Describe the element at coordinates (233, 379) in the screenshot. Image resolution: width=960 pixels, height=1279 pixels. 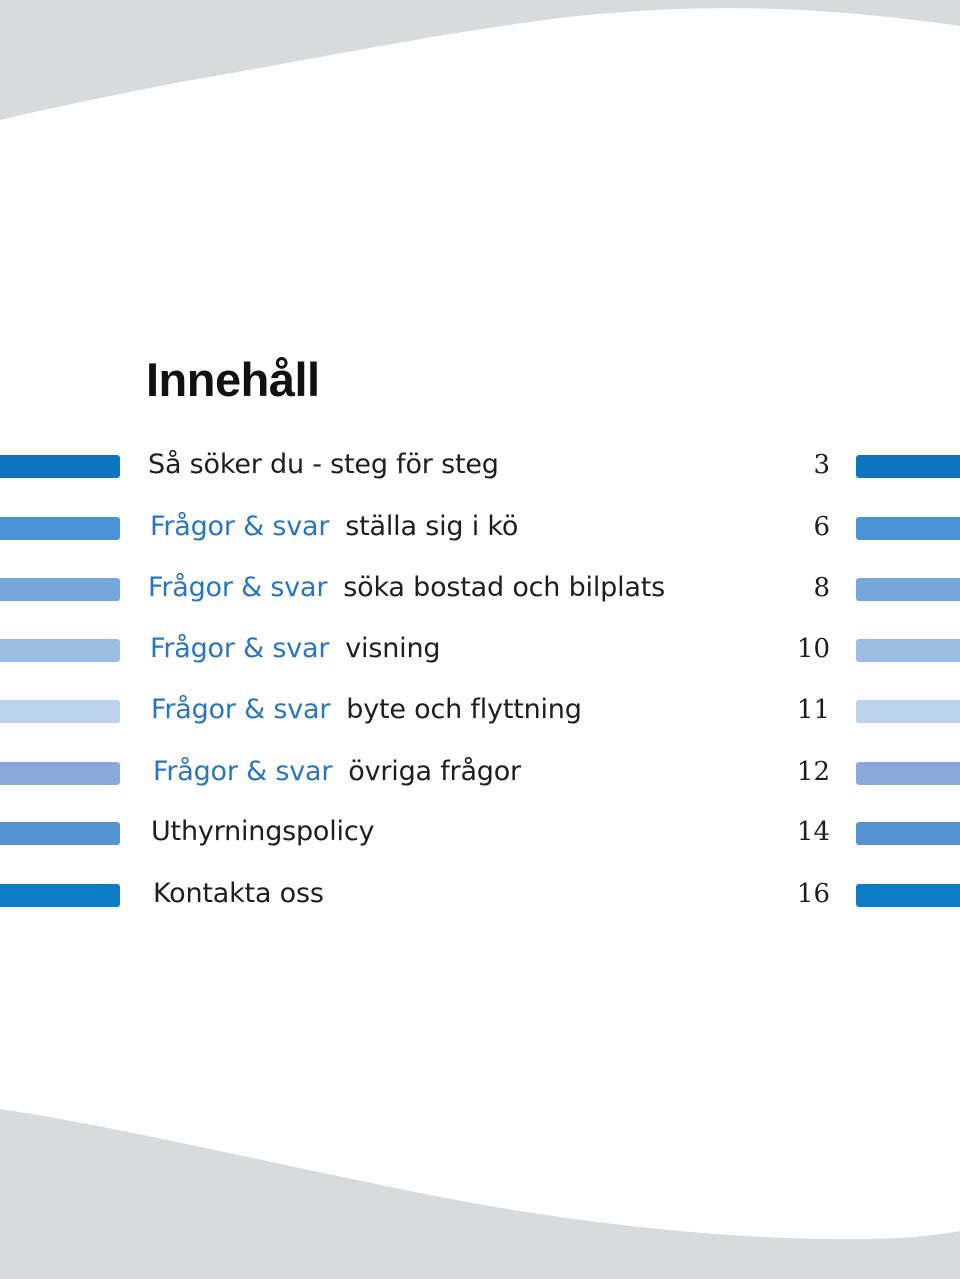
I see `page-title: Innehåll` at that location.